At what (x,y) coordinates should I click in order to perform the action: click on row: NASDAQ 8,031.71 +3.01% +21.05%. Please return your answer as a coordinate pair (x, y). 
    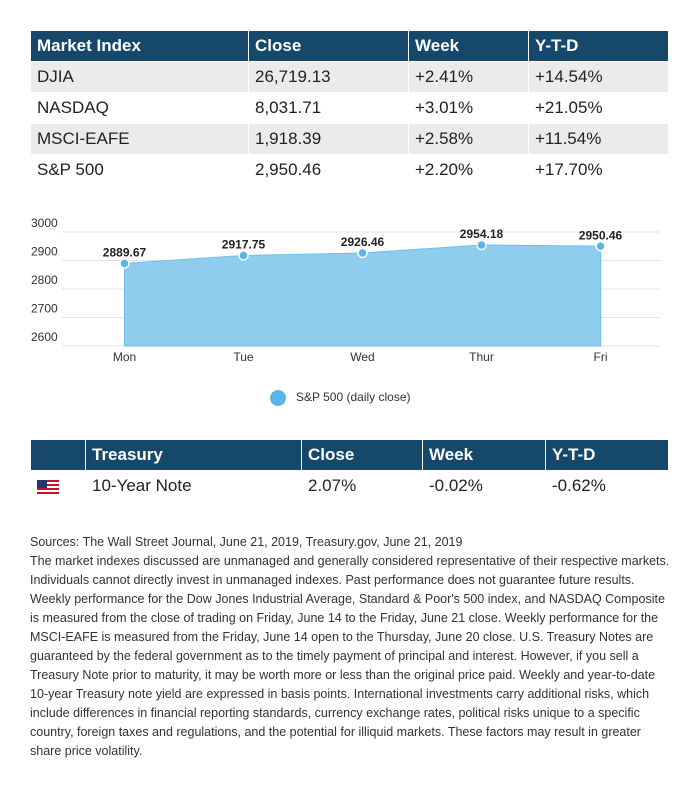
    Looking at the image, I should click on (349, 108).